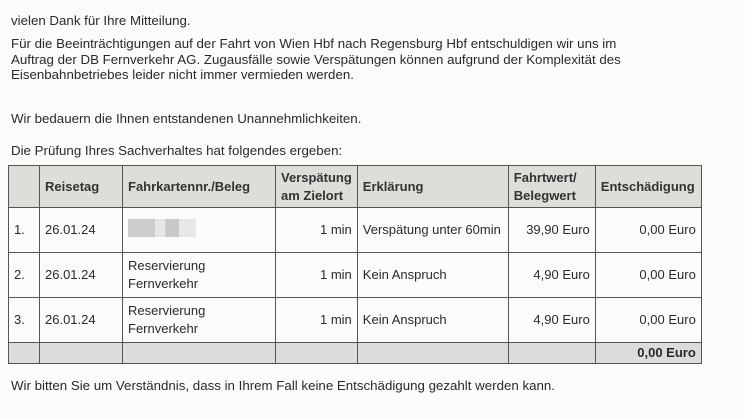 This screenshot has height=419, width=745. What do you see at coordinates (432, 230) in the screenshot?
I see `cell-explanation: Verspätung unter 60min` at bounding box center [432, 230].